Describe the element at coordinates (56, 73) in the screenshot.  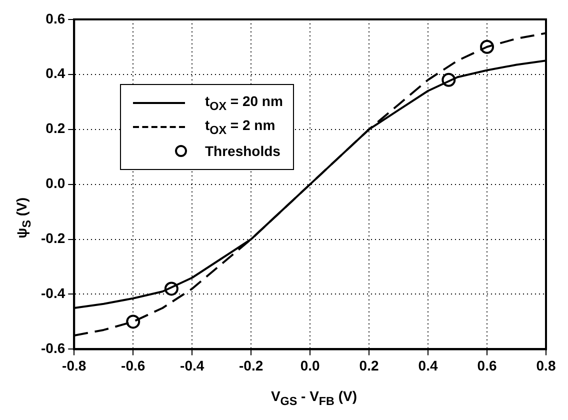
I see `y-tick-label: 0.4` at that location.